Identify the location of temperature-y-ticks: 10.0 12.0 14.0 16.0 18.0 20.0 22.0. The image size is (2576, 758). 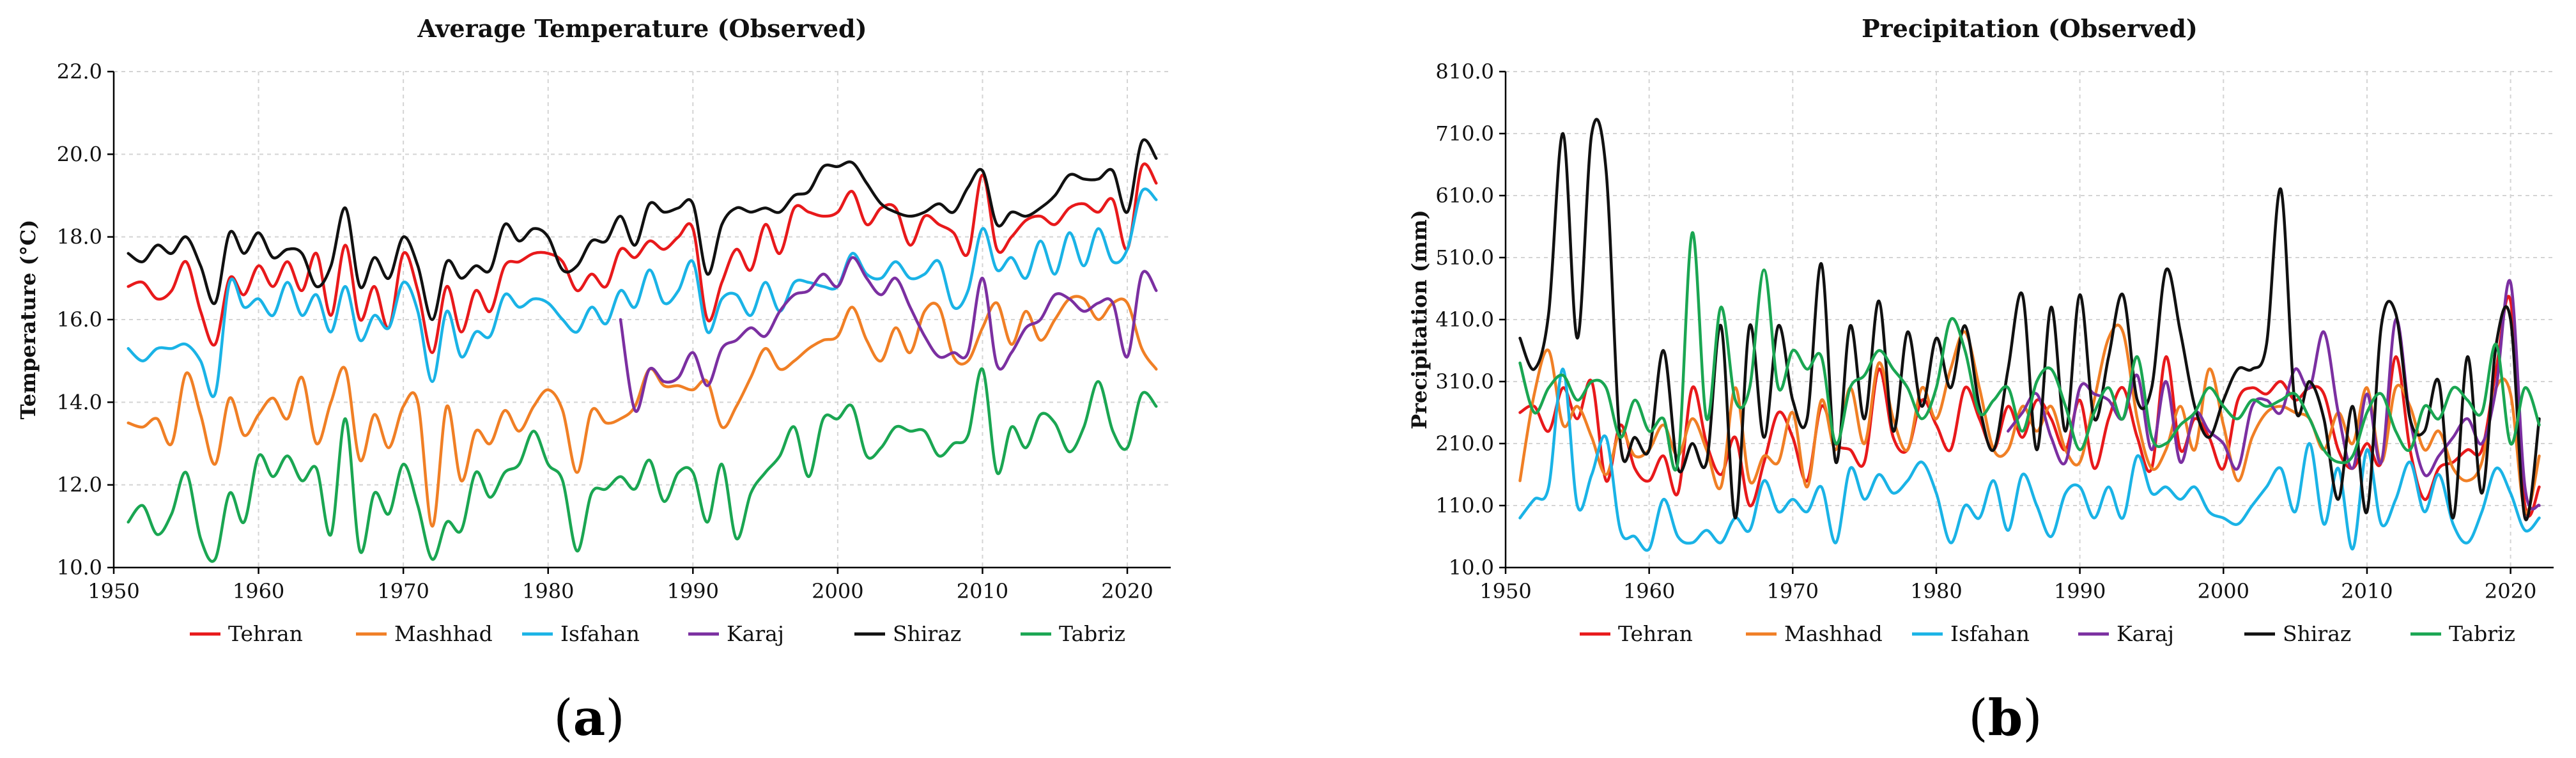
(85, 319).